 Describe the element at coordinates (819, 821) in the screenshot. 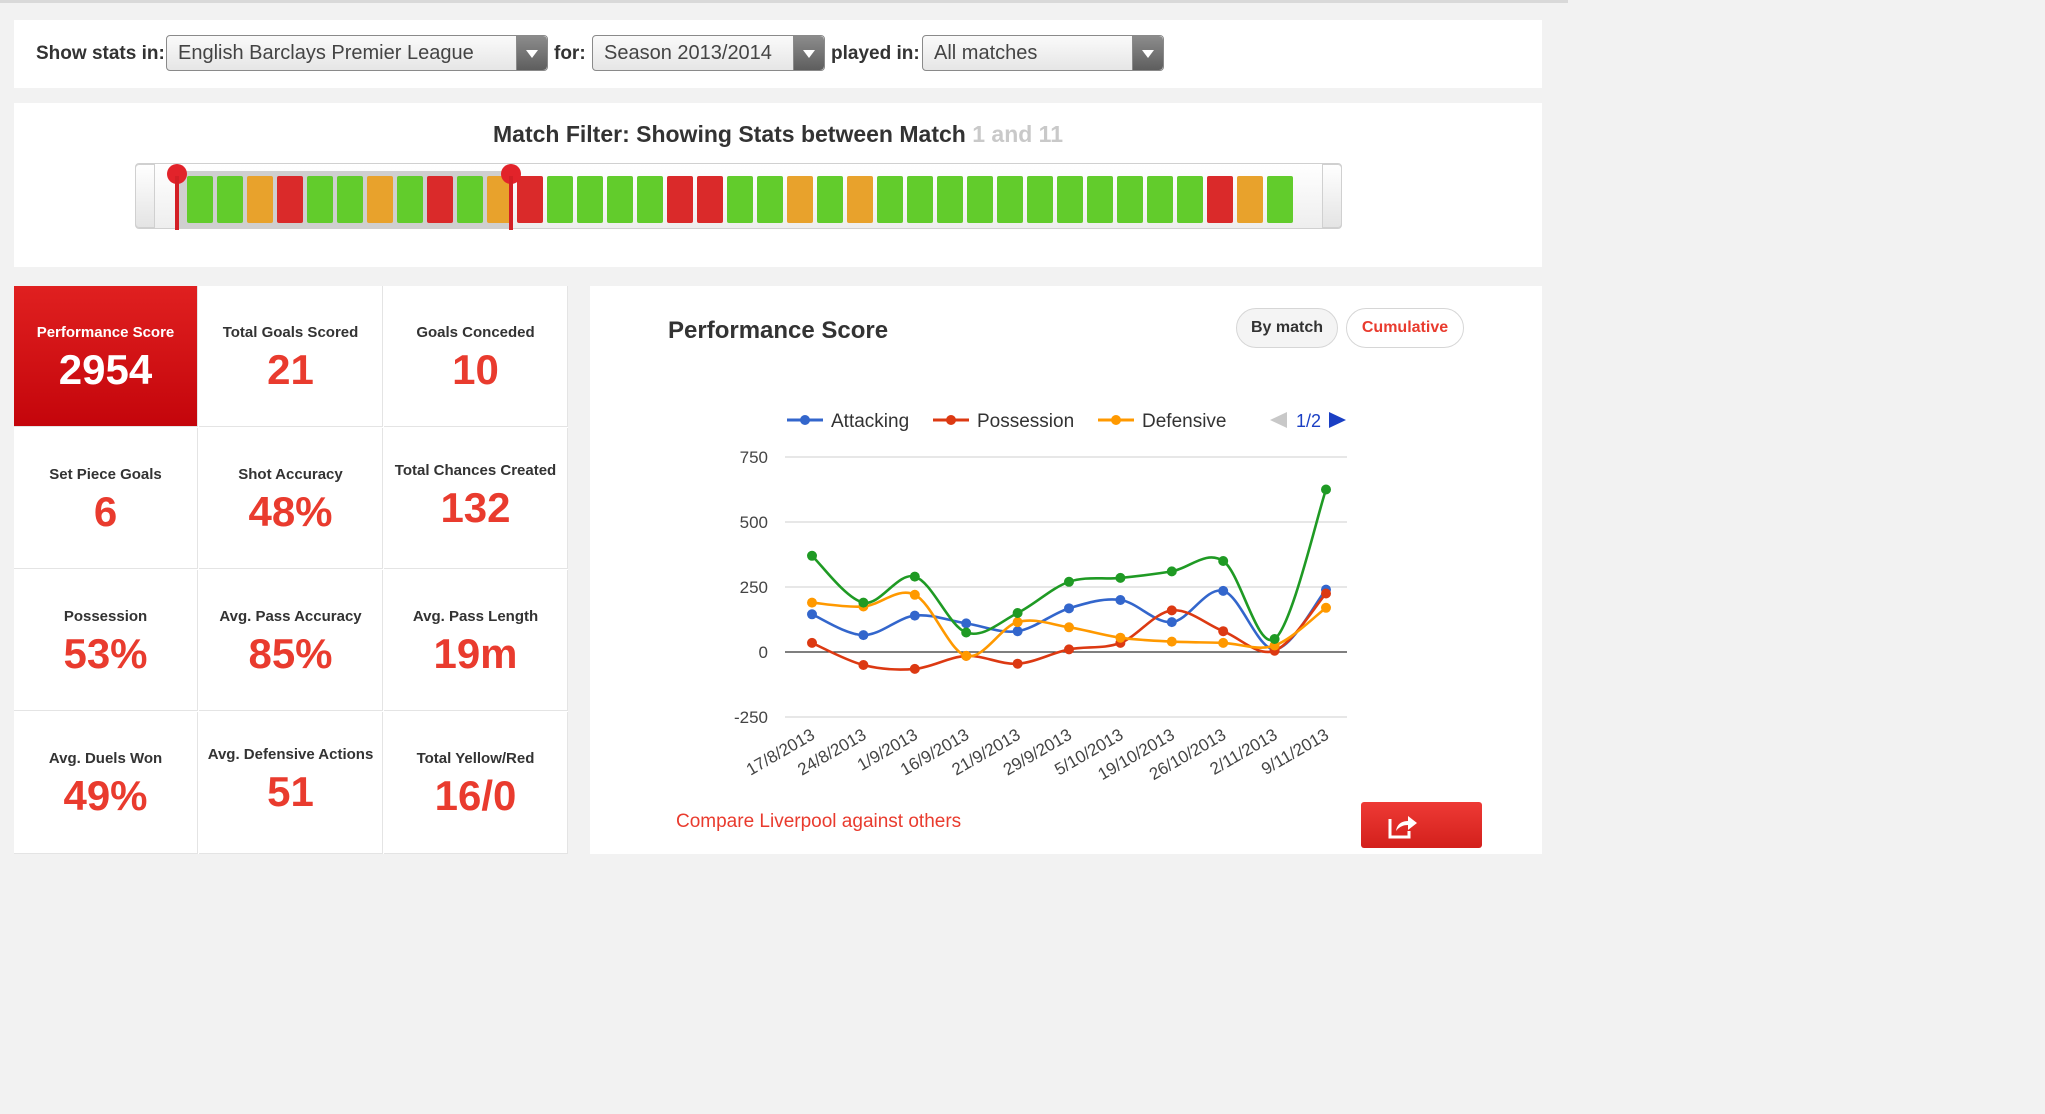

I see `compare-link: Compare Liverpool against others` at that location.